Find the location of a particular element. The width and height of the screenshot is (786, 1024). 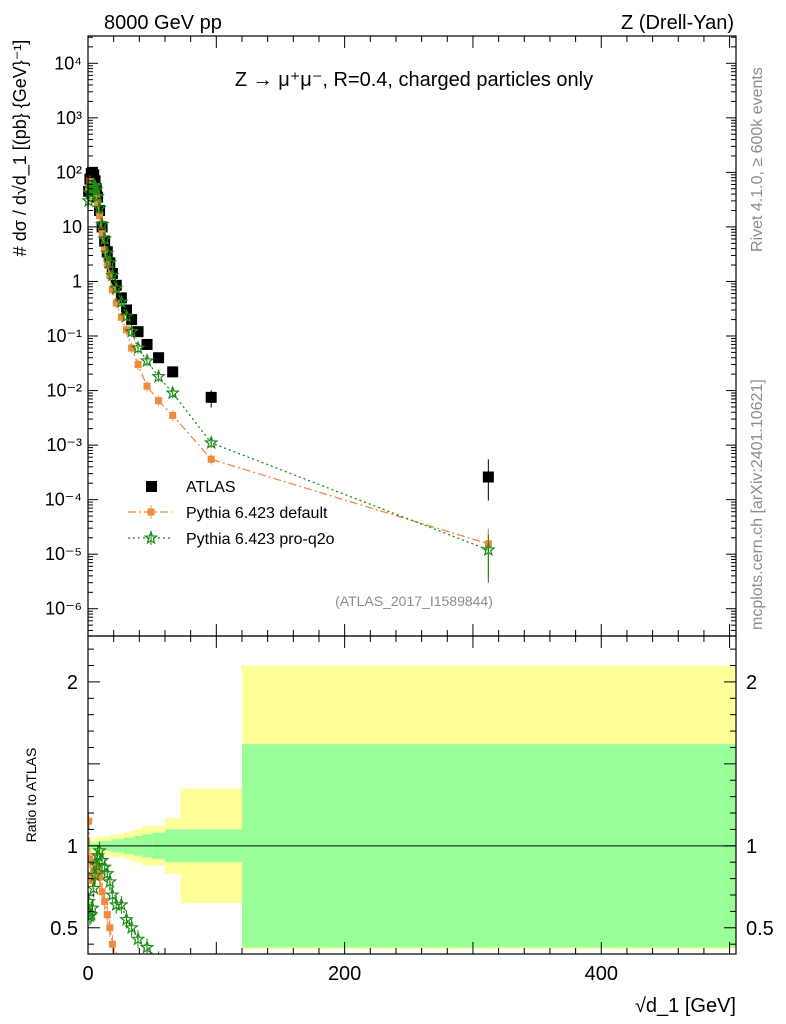

legend-star-pro-q2o is located at coordinates (151, 537).